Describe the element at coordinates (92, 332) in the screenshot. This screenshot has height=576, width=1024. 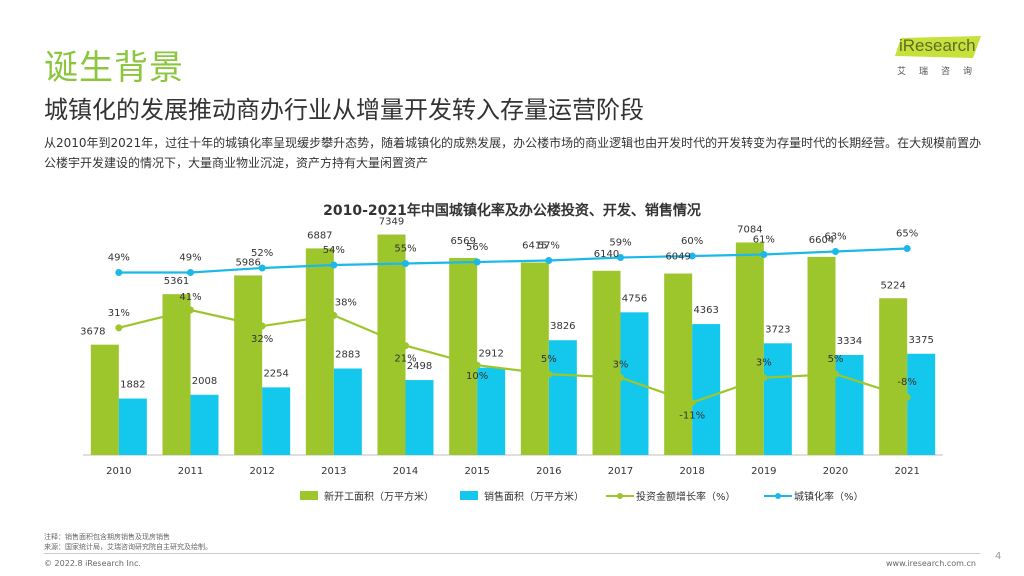
I see `data-label-new-construction: 3678` at that location.